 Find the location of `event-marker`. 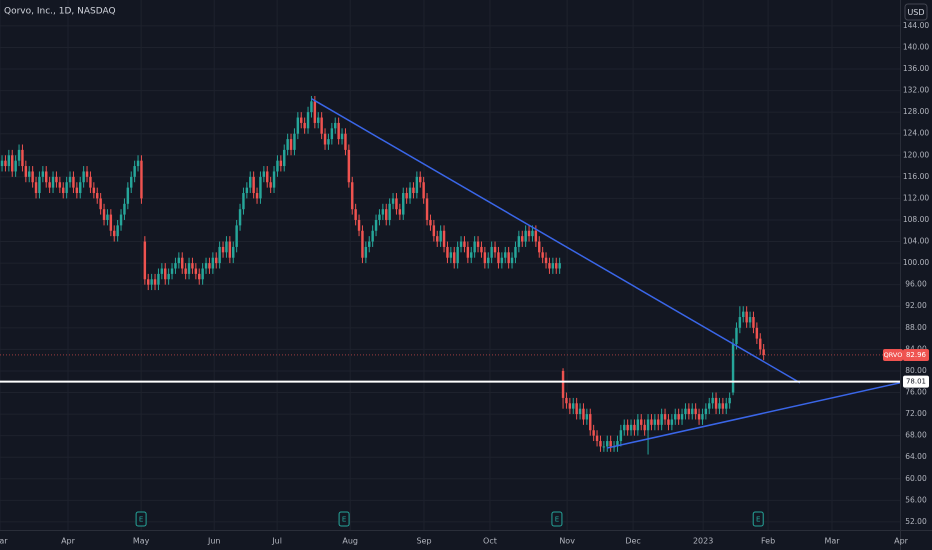

event-marker is located at coordinates (344, 519).